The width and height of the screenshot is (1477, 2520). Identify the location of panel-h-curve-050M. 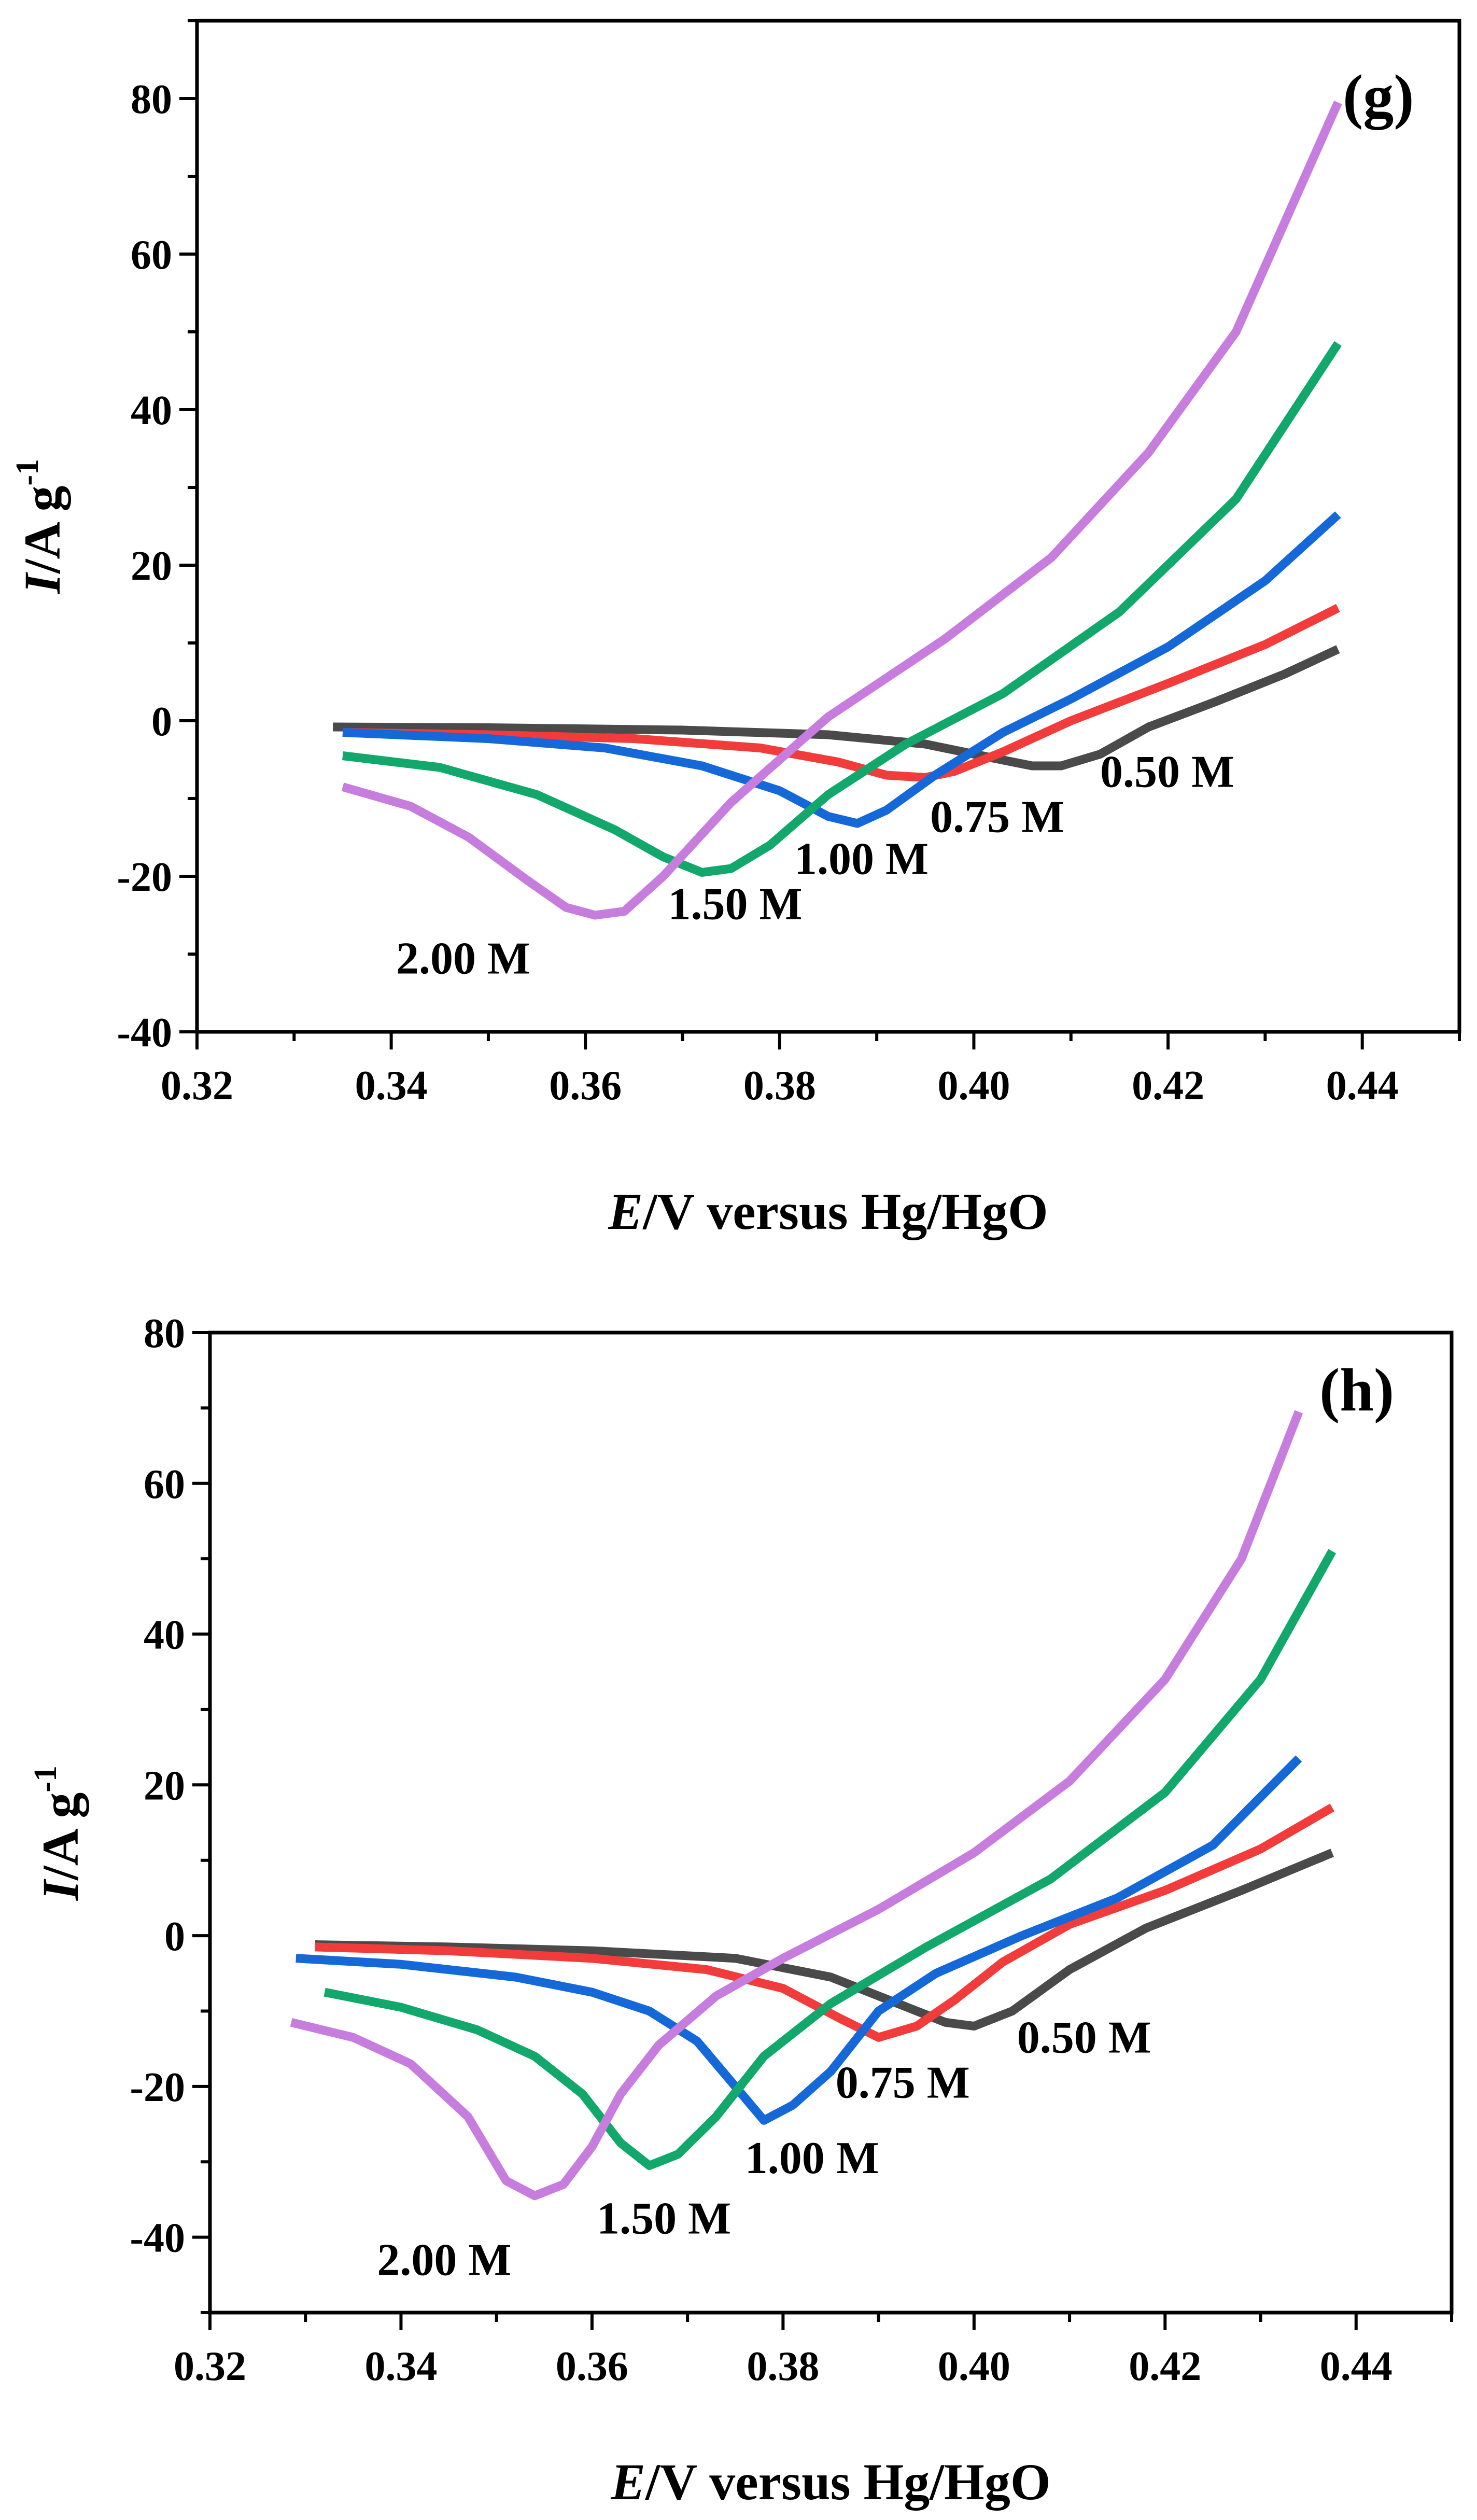
(824, 1940).